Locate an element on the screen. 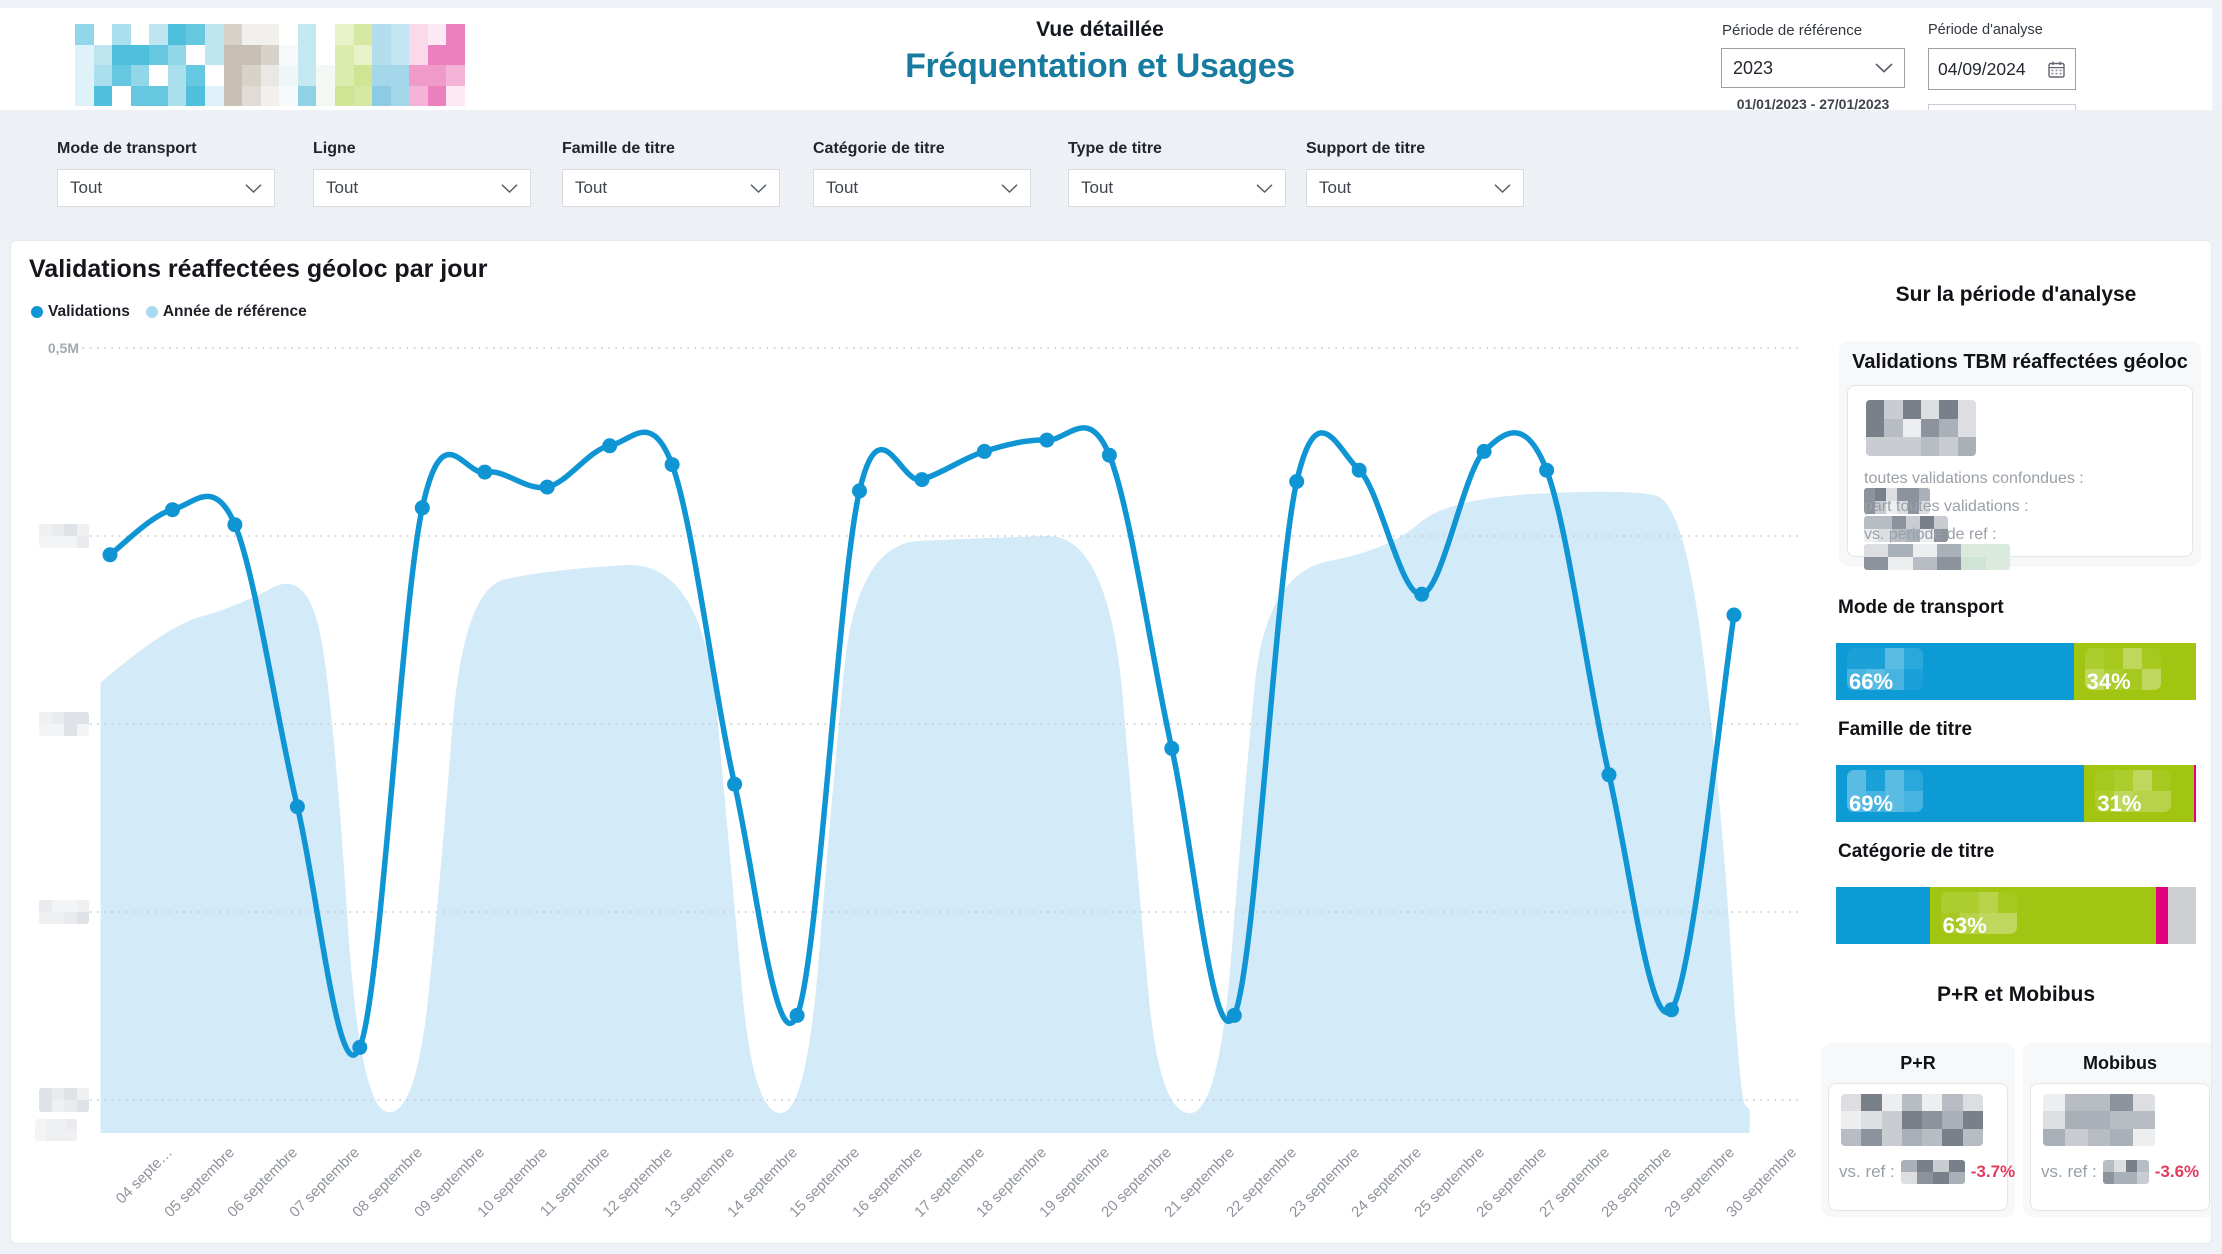 The height and width of the screenshot is (1254, 2222). analysis-period-value: 04/09/2024 is located at coordinates (1982, 68).